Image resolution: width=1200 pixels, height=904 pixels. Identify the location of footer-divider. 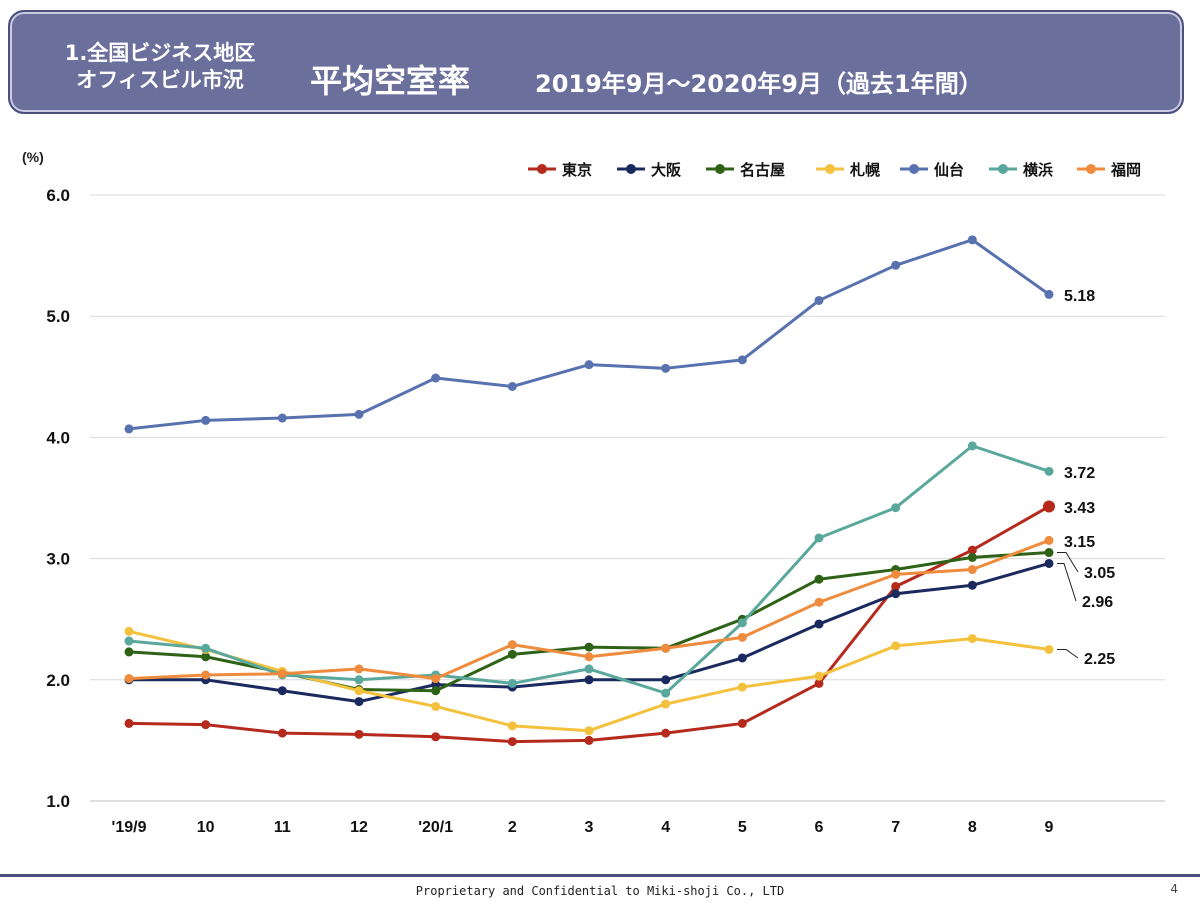
(600, 875).